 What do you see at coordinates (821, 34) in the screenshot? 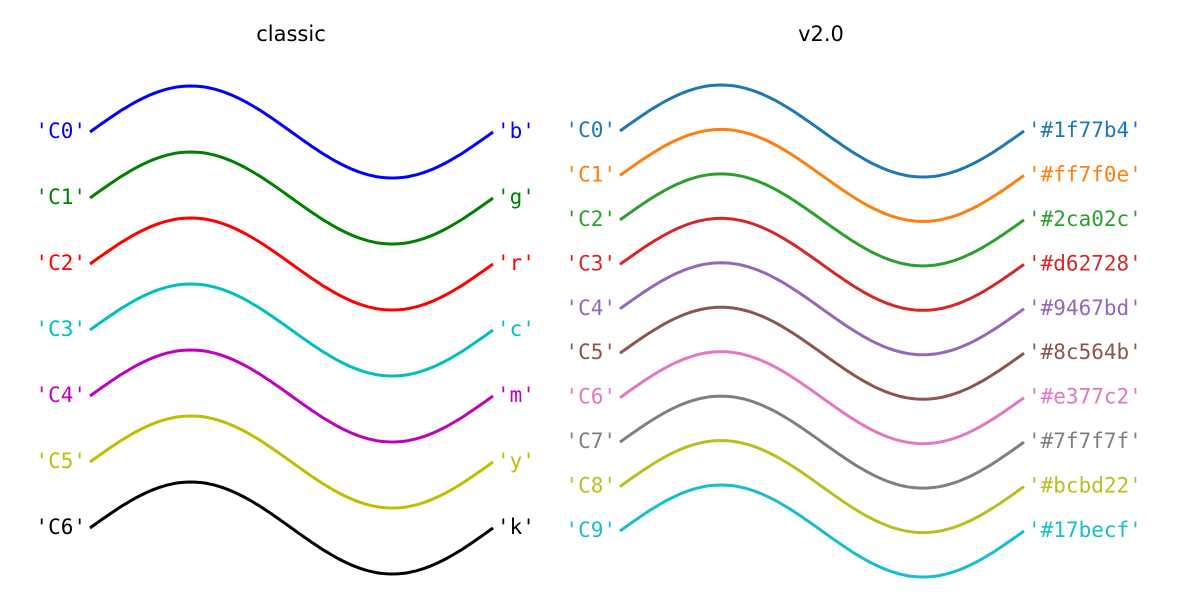
I see `panel-title: v2.0` at bounding box center [821, 34].